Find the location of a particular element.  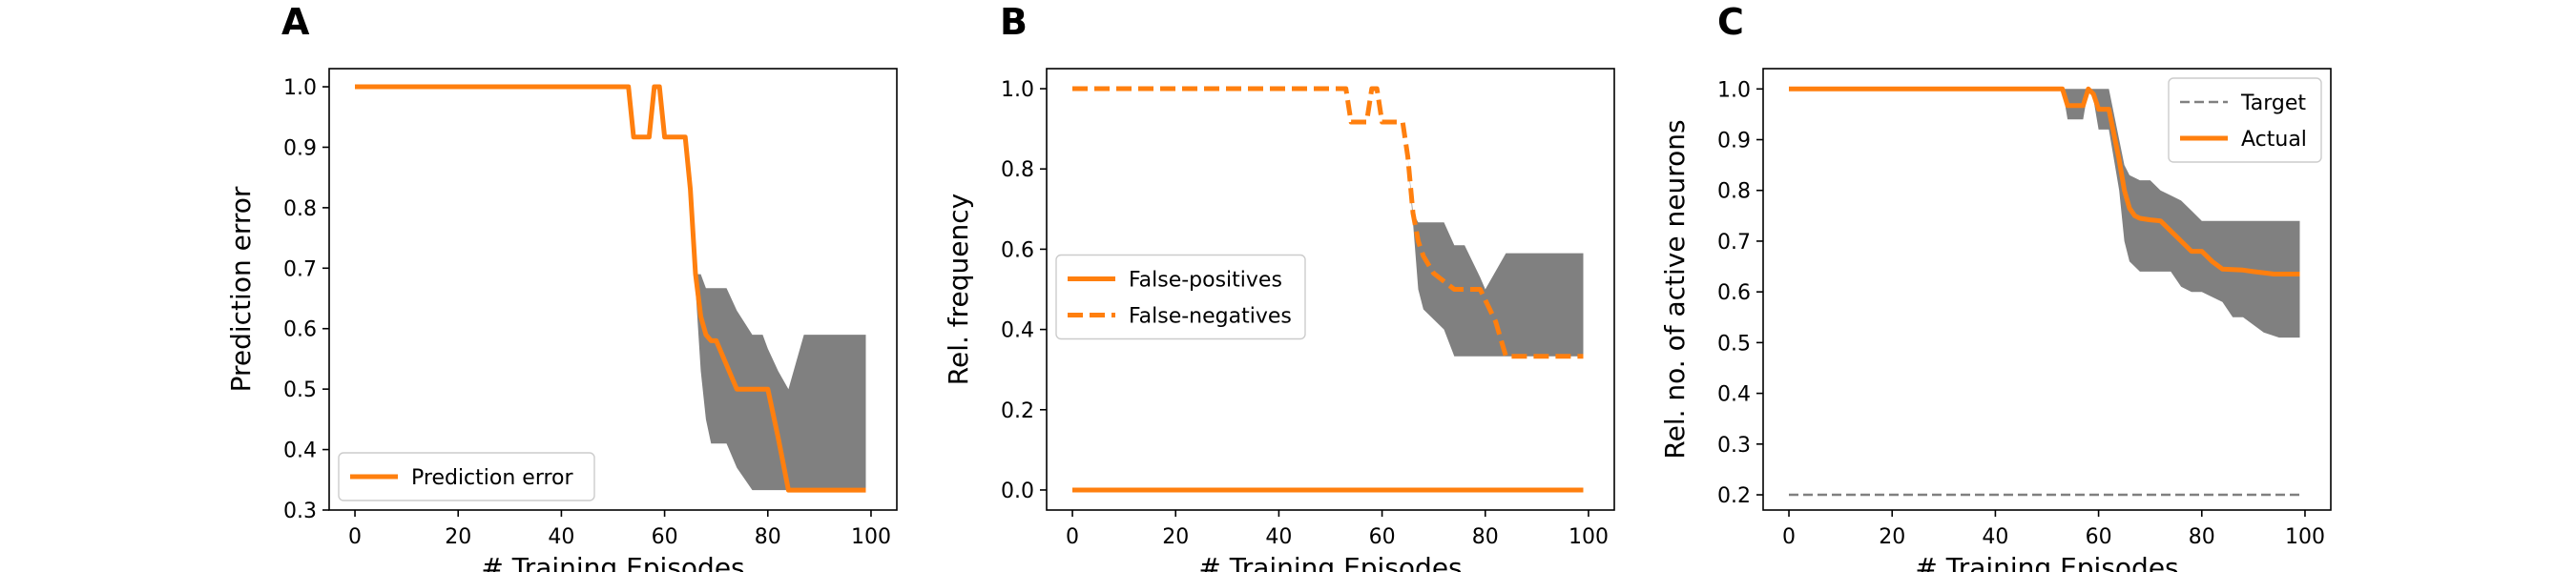

panel-b-x-tick-label: 40 is located at coordinates (1278, 537).